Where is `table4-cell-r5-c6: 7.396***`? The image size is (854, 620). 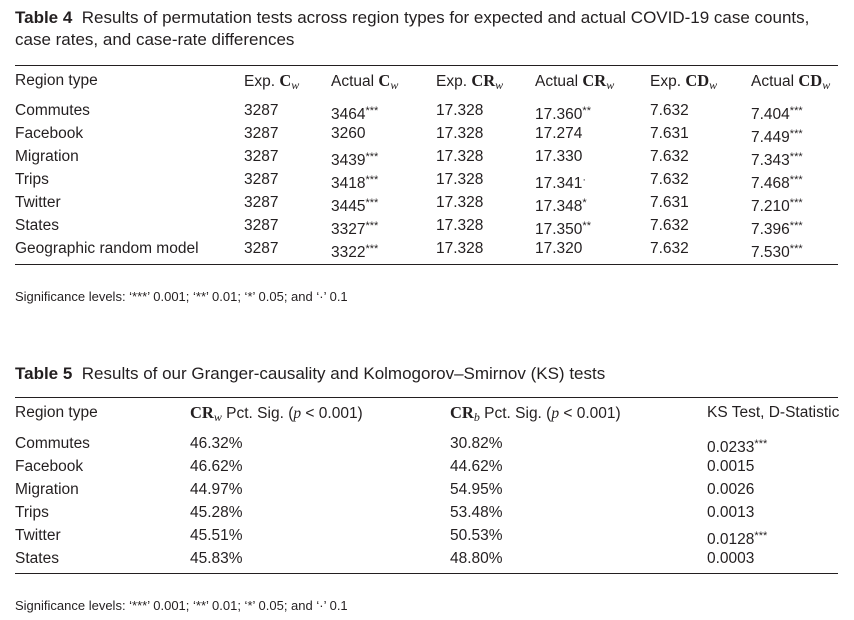
table4-cell-r5-c6: 7.396*** is located at coordinates (777, 228).